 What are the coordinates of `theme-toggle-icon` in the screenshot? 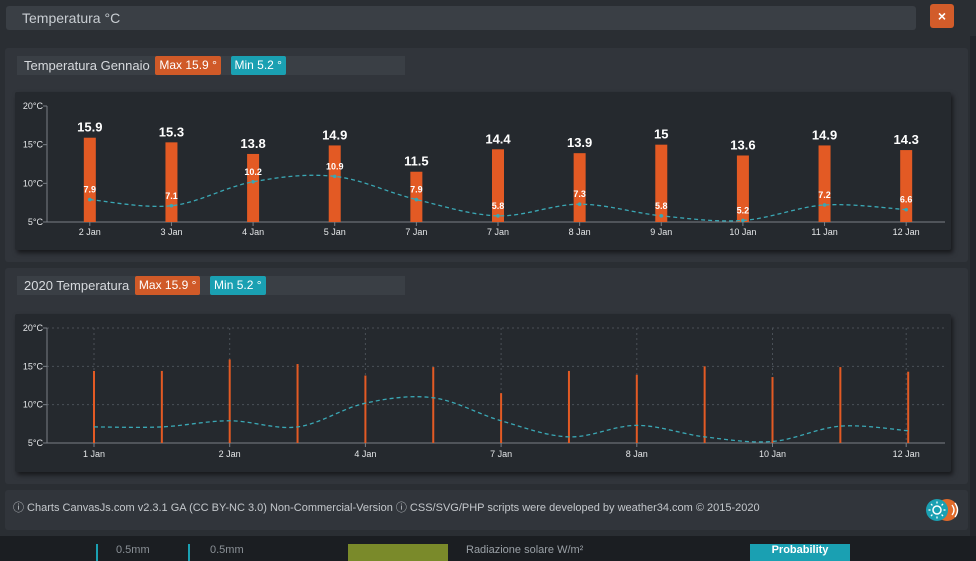 It's located at (943, 510).